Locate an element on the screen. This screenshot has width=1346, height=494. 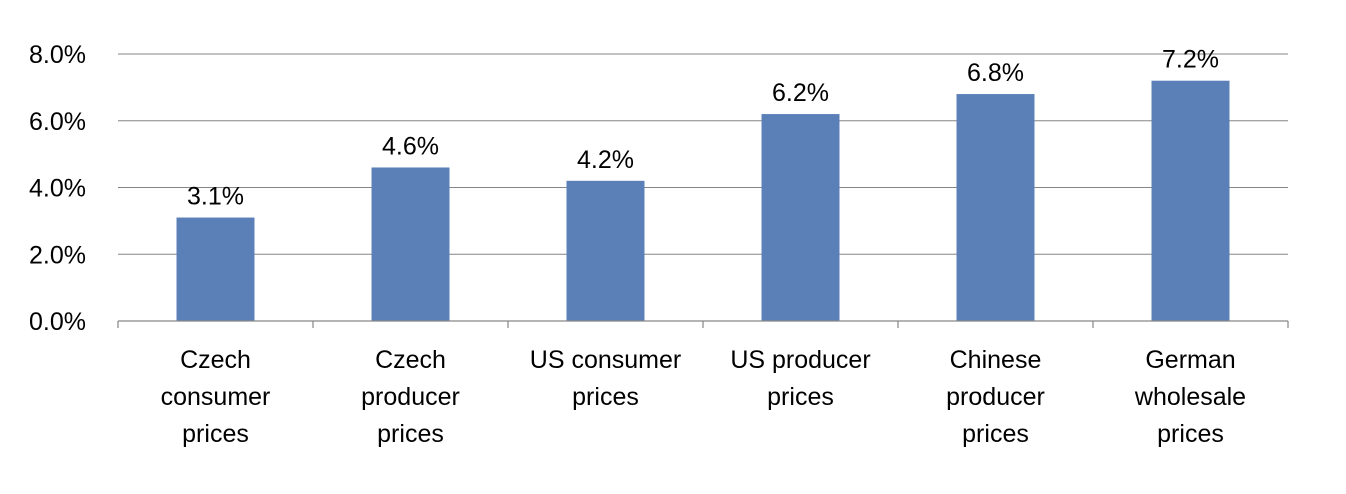
category-label: Czech producer prices is located at coordinates (410, 397).